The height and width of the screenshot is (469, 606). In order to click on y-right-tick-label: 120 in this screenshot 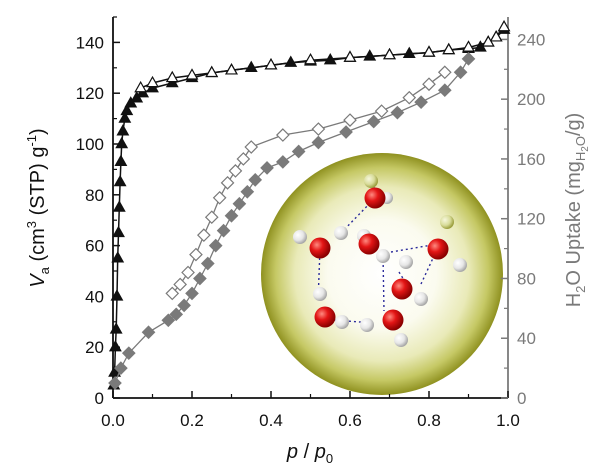, I will do `click(531, 219)`.